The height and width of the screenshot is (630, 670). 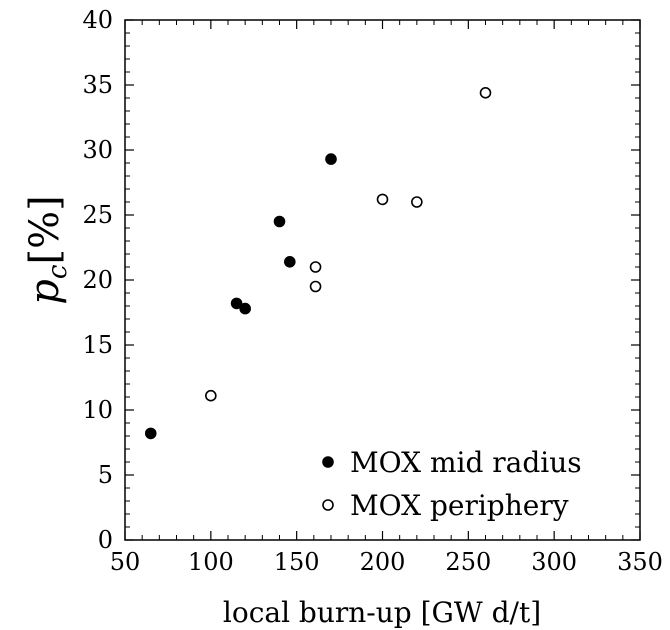 I want to click on y-tick-label: 10, so click(x=97, y=410).